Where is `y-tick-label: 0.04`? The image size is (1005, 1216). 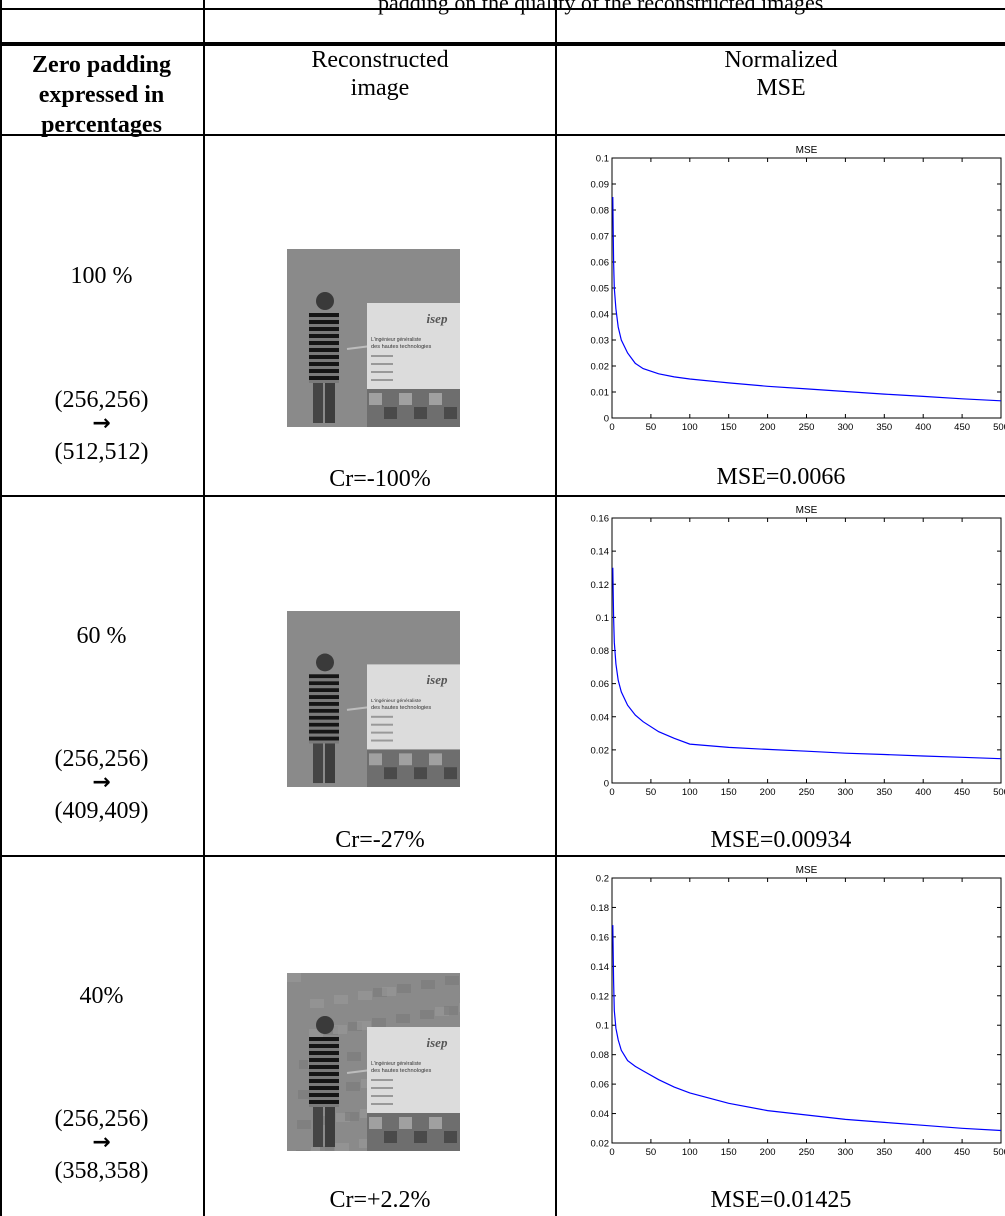
y-tick-label: 0.04 is located at coordinates (600, 315).